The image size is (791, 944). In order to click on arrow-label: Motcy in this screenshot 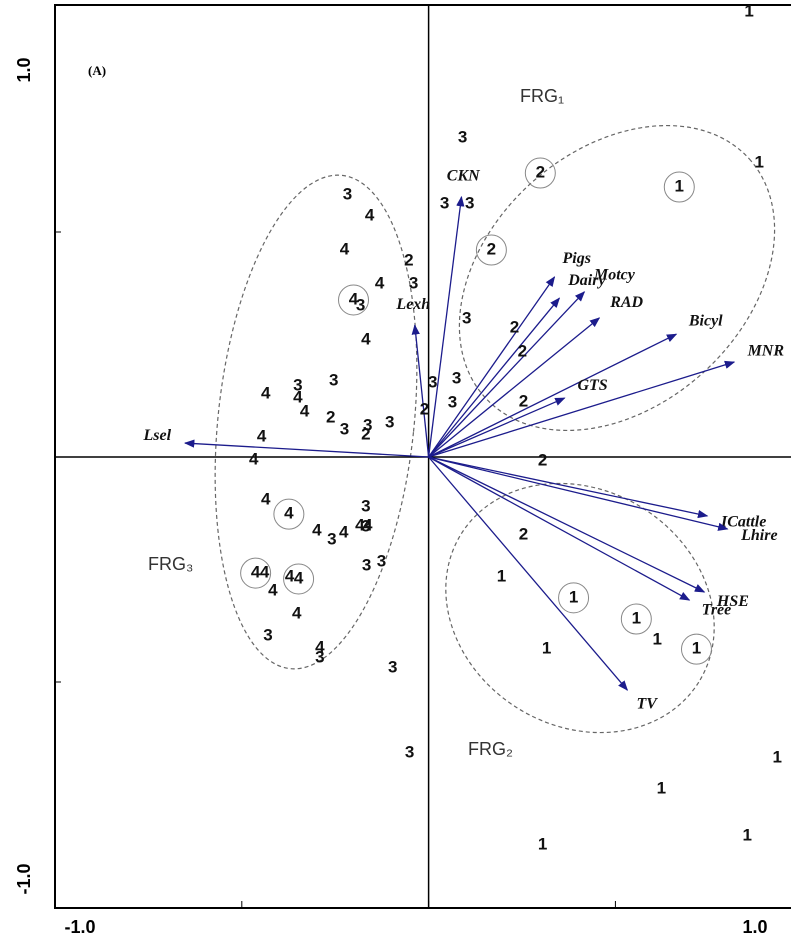, I will do `click(614, 274)`.